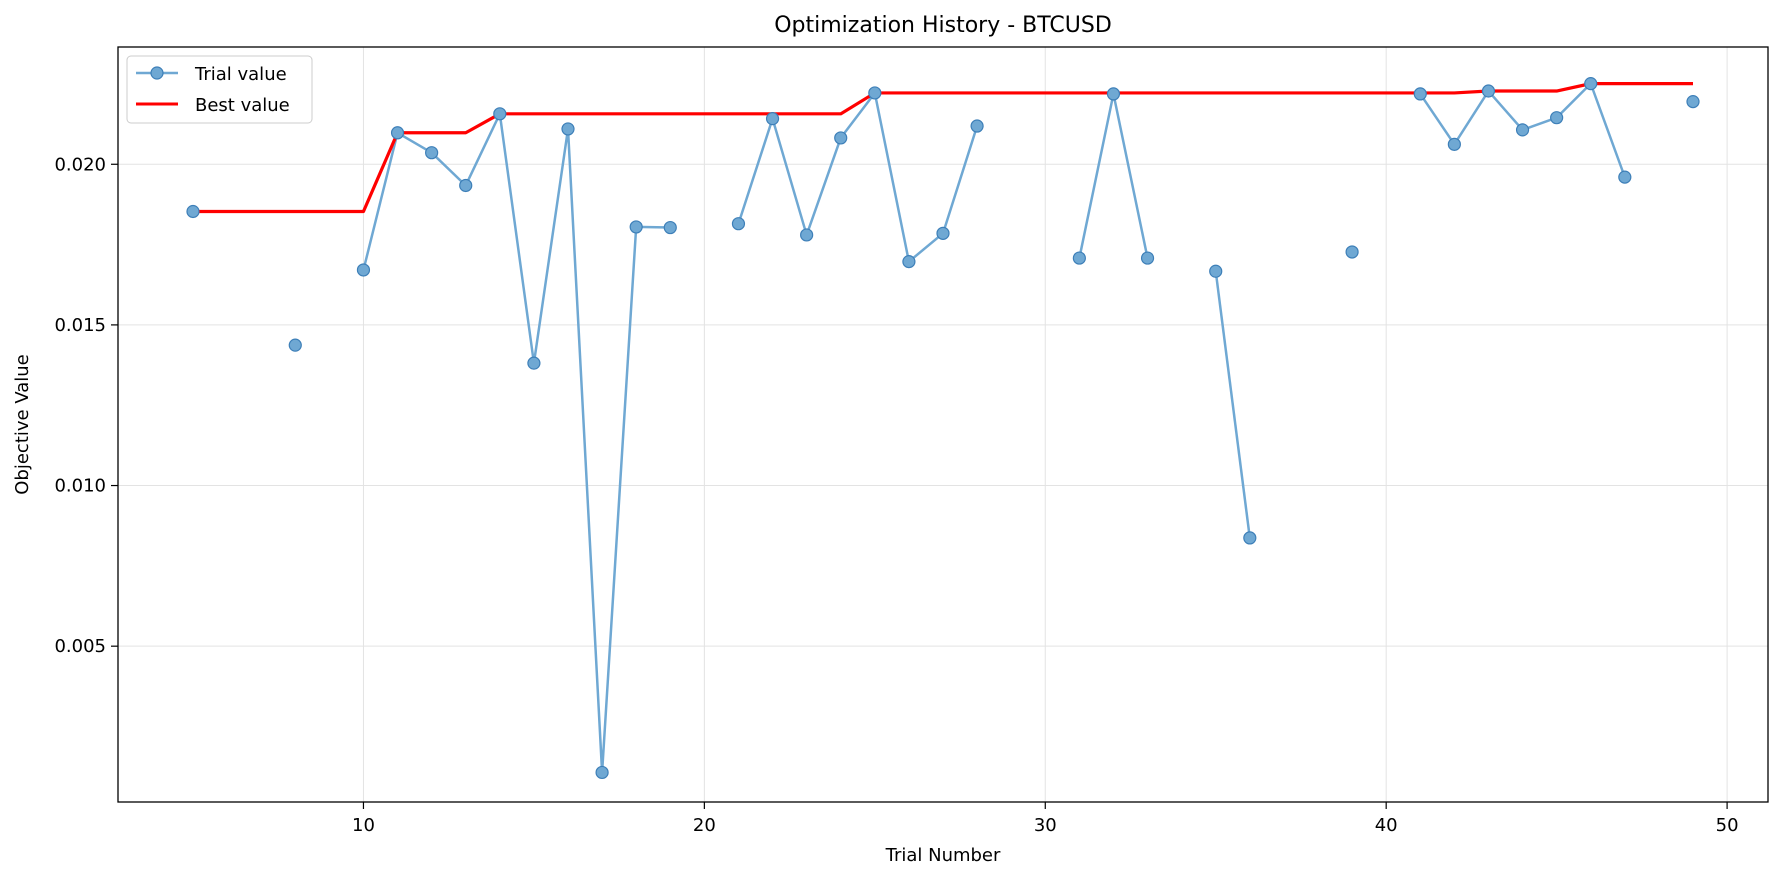  What do you see at coordinates (1045, 825) in the screenshot?
I see `x-tick-label: 30` at bounding box center [1045, 825].